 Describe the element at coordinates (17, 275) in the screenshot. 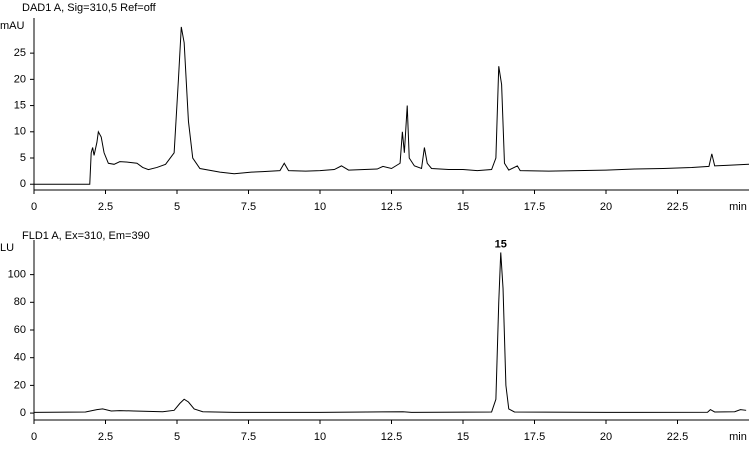

I see `y-tick-label: 100` at that location.